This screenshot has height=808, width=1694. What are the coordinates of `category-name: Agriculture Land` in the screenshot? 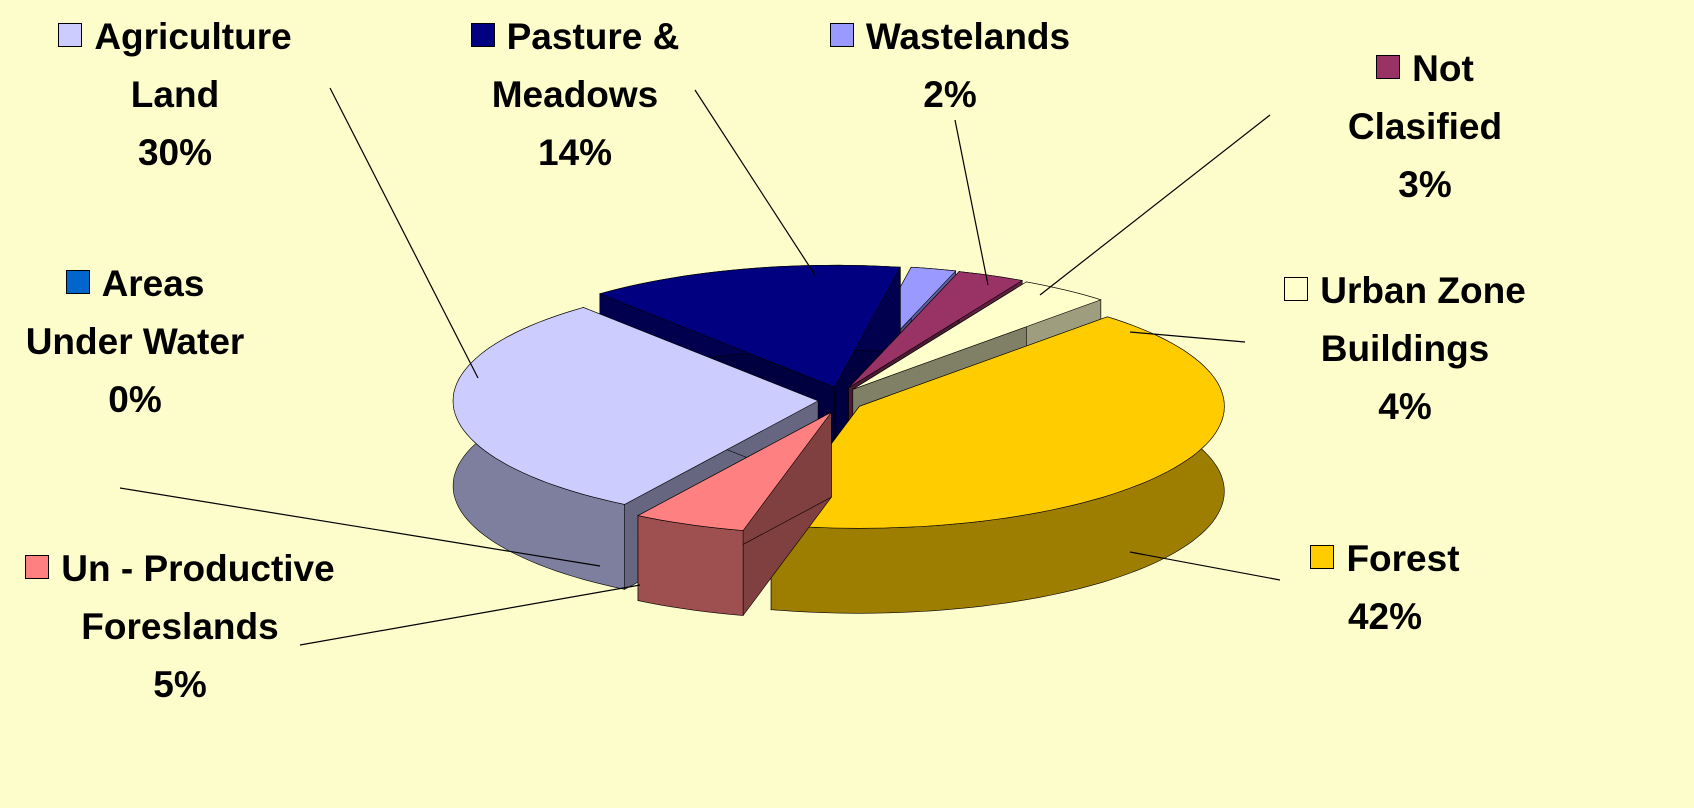 It's located at (193, 65).